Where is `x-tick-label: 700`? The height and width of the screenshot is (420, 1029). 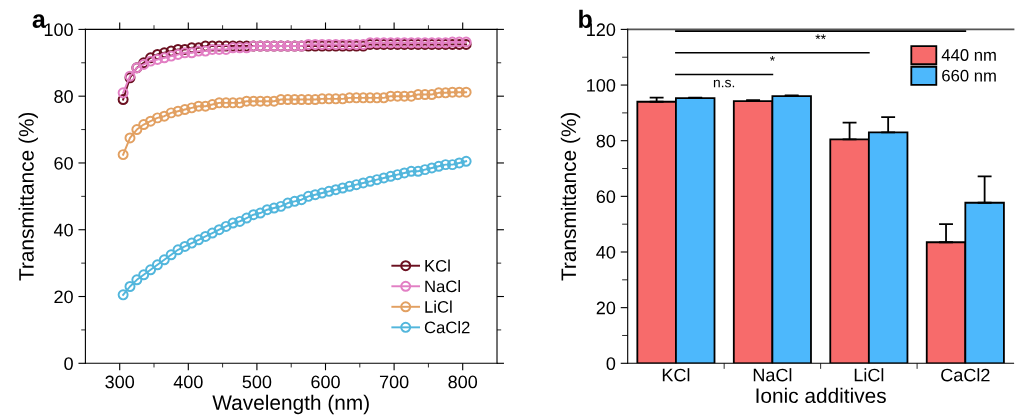
x-tick-label: 700 is located at coordinates (394, 382).